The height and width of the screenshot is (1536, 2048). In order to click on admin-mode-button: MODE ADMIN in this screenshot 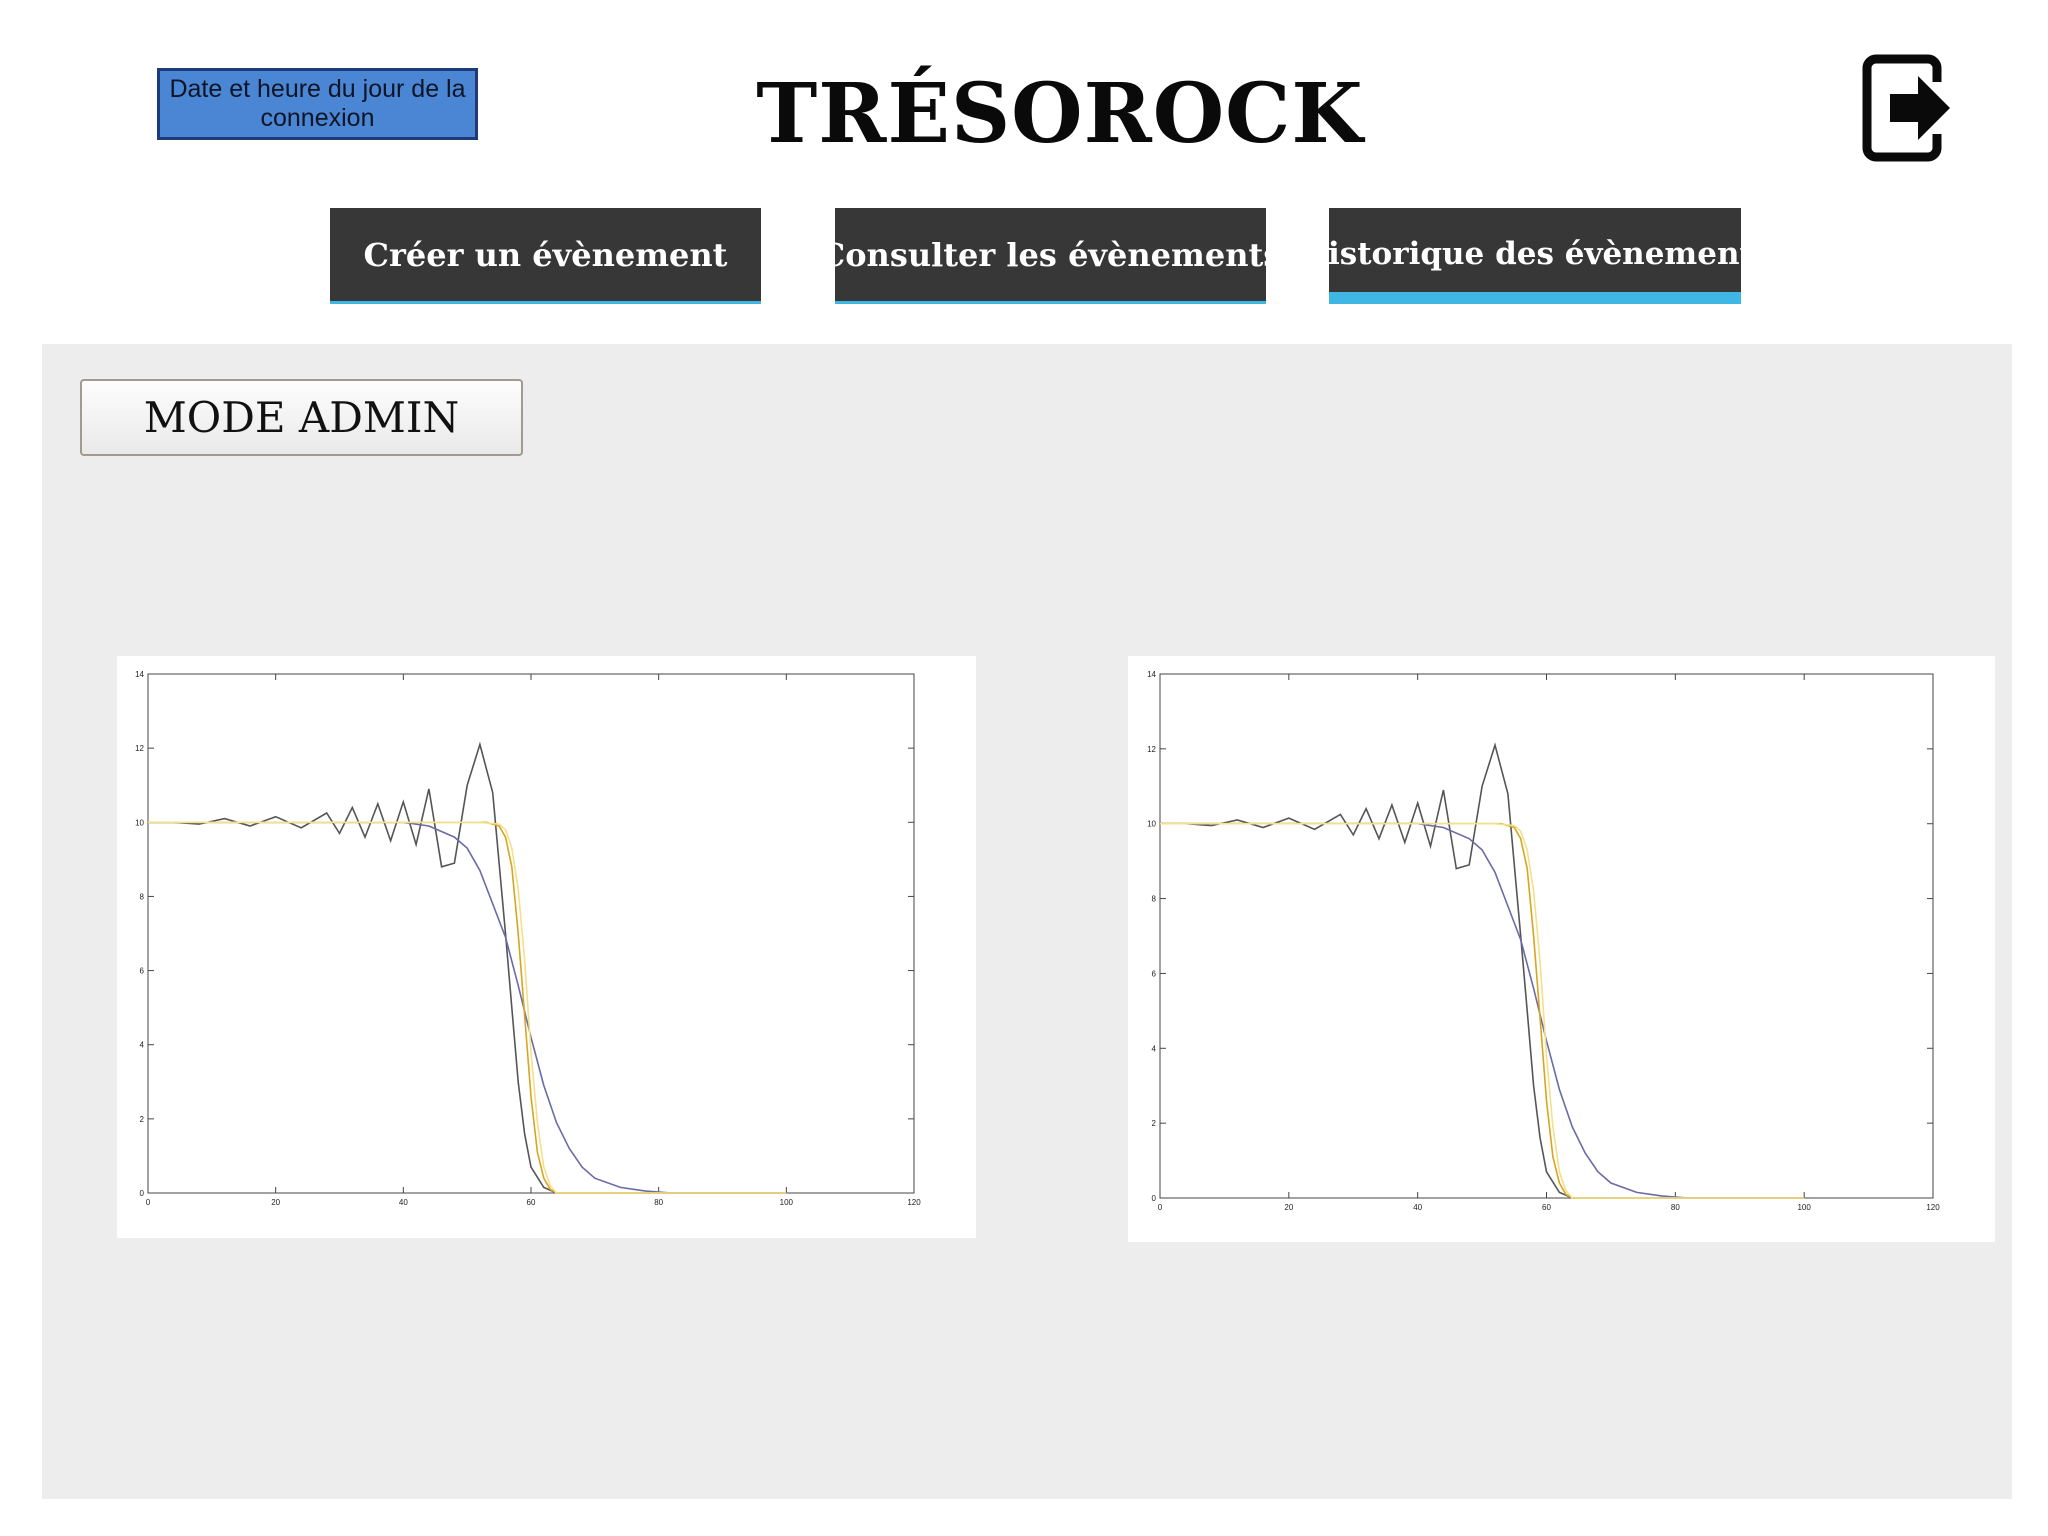, I will do `click(301, 417)`.